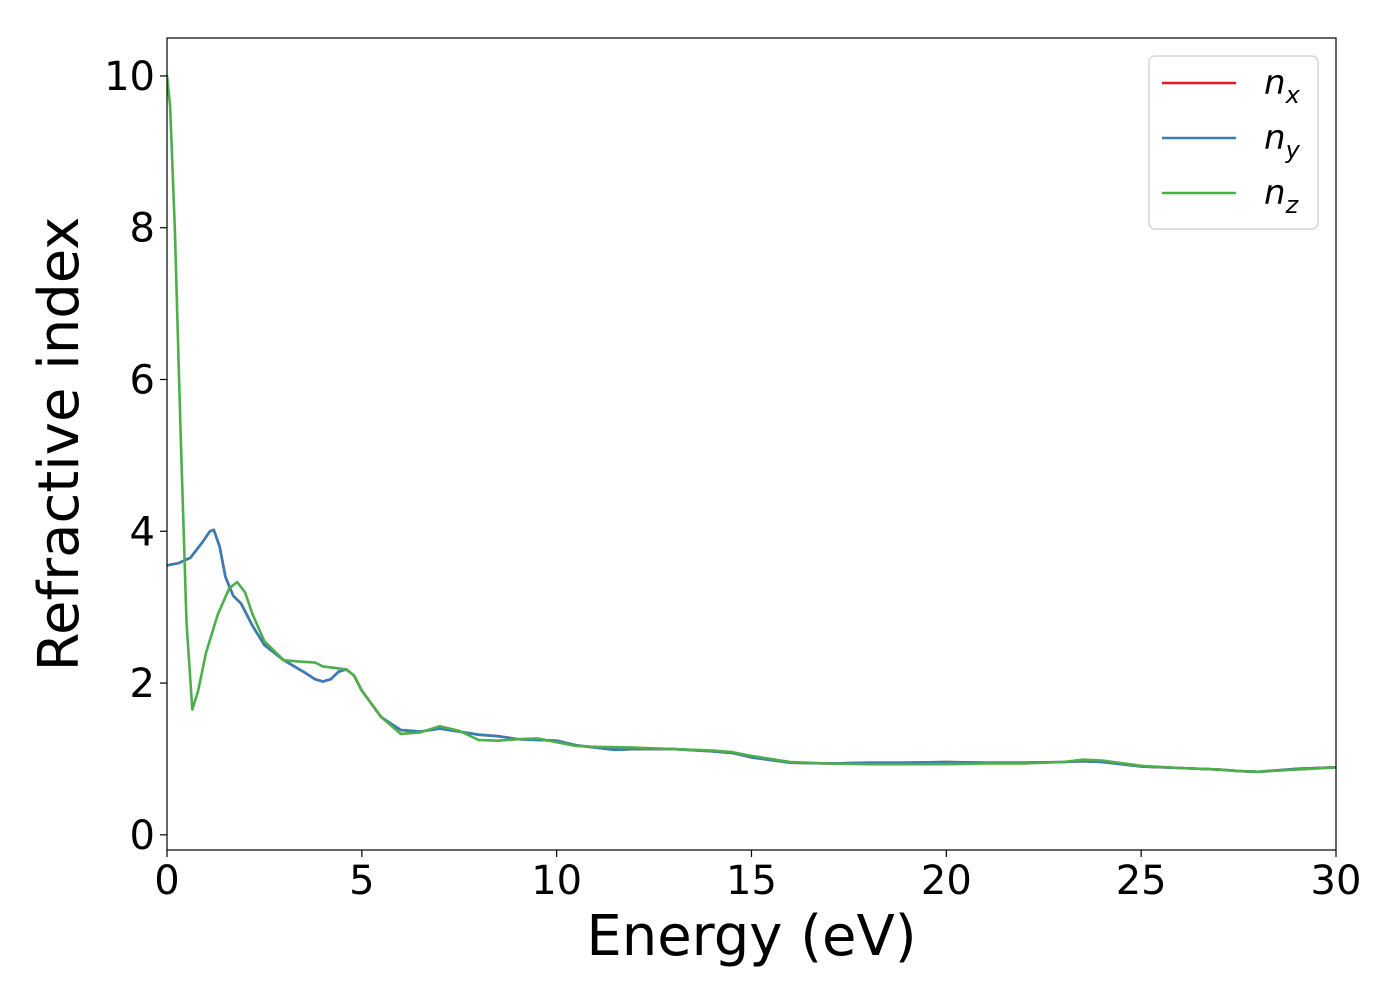 This screenshot has width=1400, height=1000. Describe the element at coordinates (142, 532) in the screenshot. I see `y-tick-label: 4` at that location.